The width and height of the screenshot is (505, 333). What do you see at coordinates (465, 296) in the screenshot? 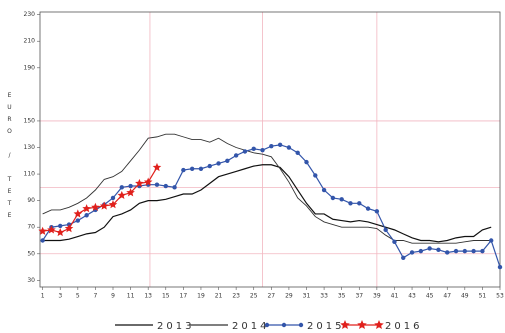
I see `x-tick-label: 49` at bounding box center [465, 296].